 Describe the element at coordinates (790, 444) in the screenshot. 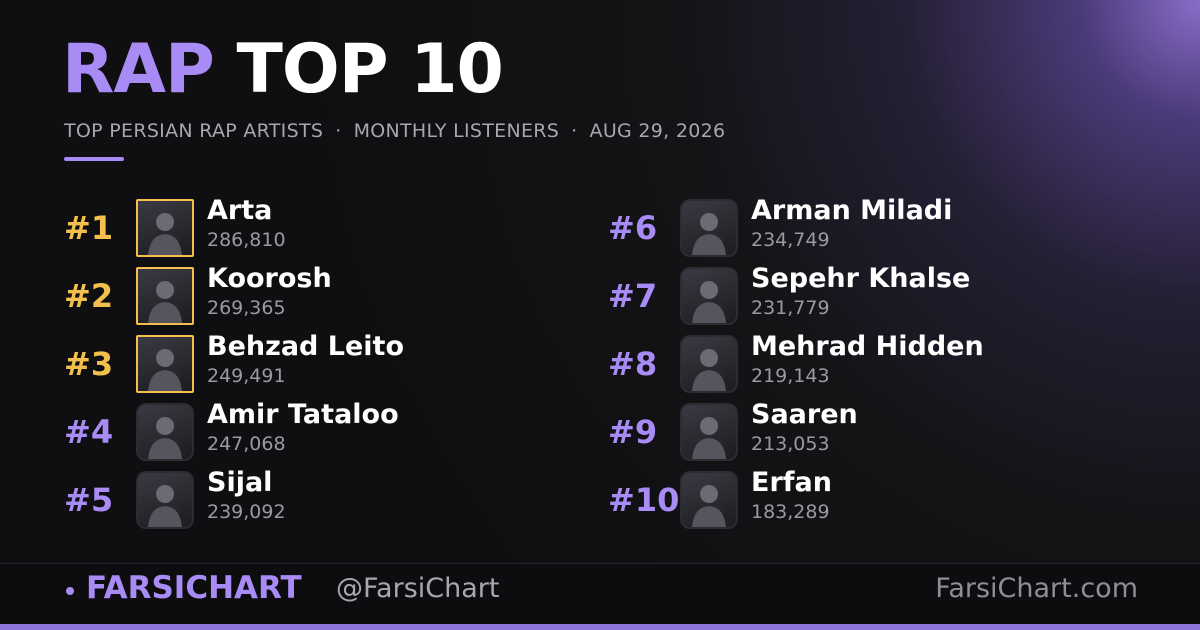

I see `listeners: 213,053` at that location.